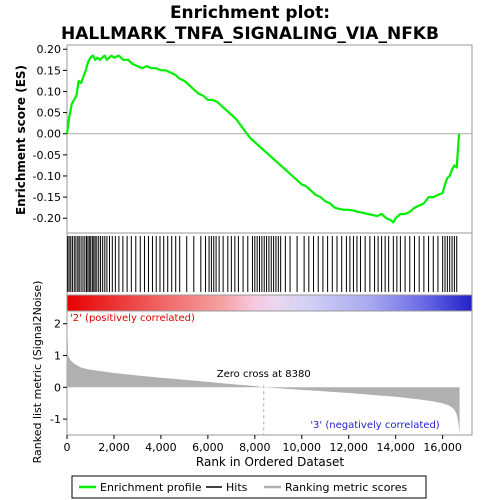 The height and width of the screenshot is (500, 500). I want to click on x-tick-label: 16,000, so click(442, 447).